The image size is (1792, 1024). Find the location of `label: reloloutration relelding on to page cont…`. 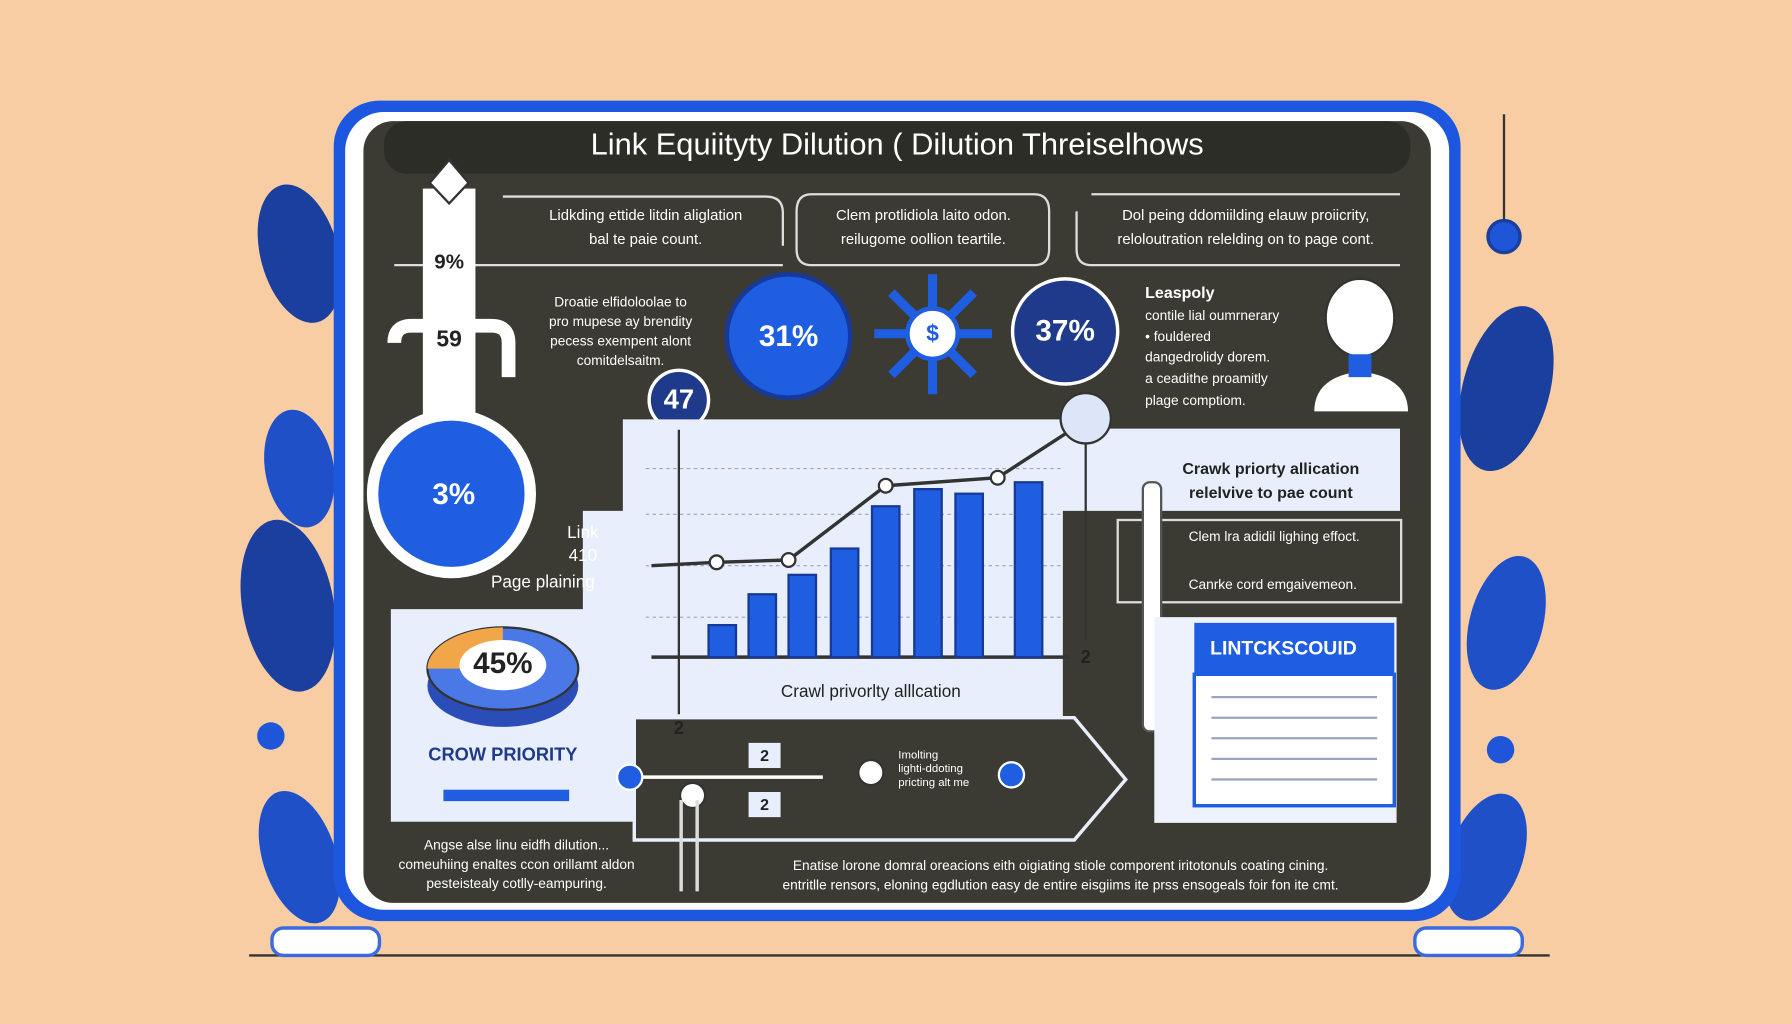

label: reloloutration relelding on to page cont… is located at coordinates (1245, 240).